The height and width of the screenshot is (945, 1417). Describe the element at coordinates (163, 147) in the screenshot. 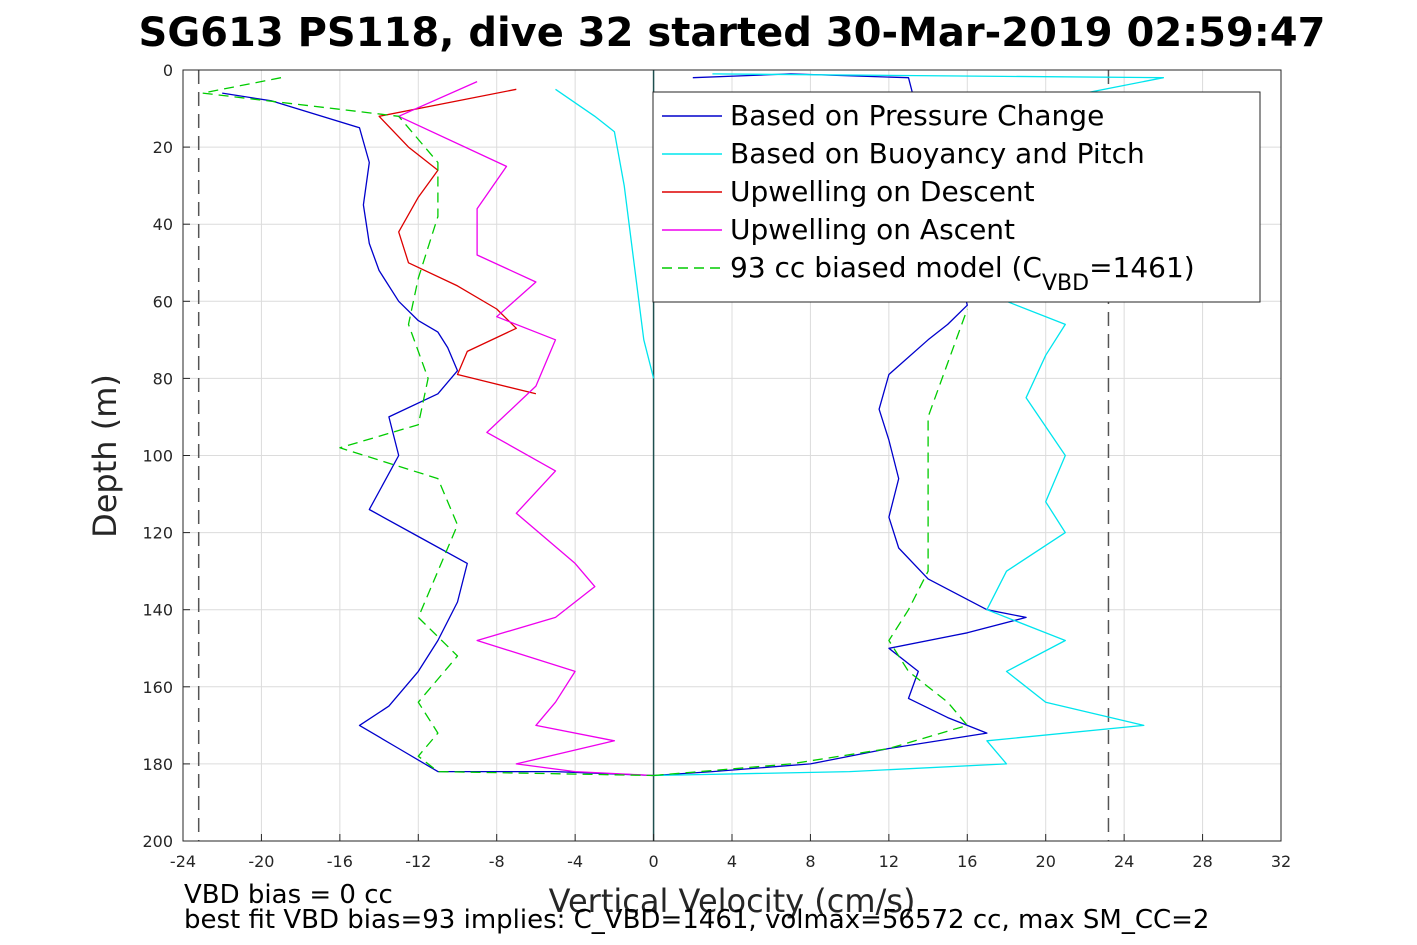

I see `y-tick-label: 20` at that location.